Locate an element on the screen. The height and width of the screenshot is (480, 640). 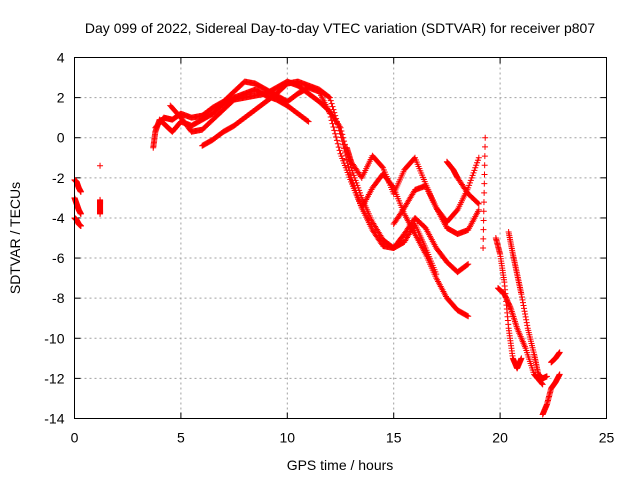
y-tick-label: -6 is located at coordinates (58, 258).